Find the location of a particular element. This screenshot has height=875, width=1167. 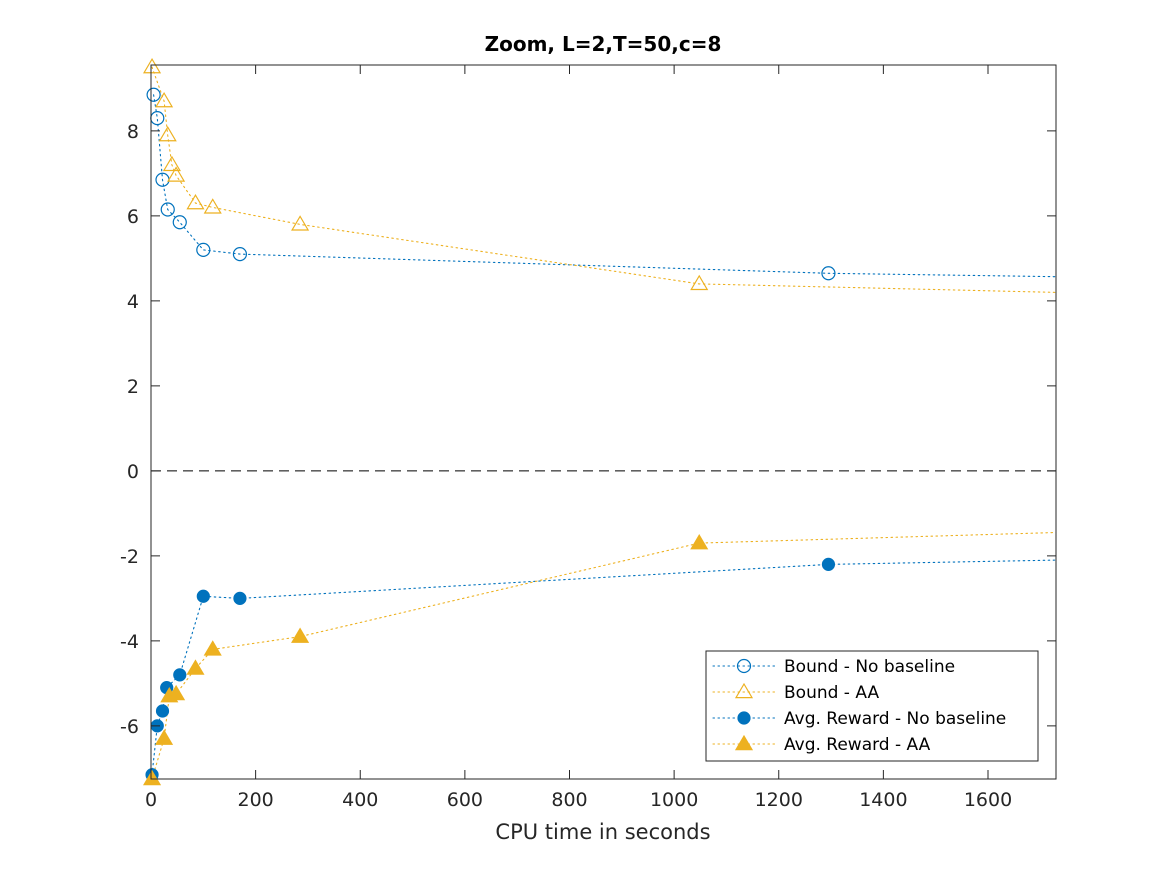

legend-entry-0: Bound - No baseline is located at coordinates (833, 667).